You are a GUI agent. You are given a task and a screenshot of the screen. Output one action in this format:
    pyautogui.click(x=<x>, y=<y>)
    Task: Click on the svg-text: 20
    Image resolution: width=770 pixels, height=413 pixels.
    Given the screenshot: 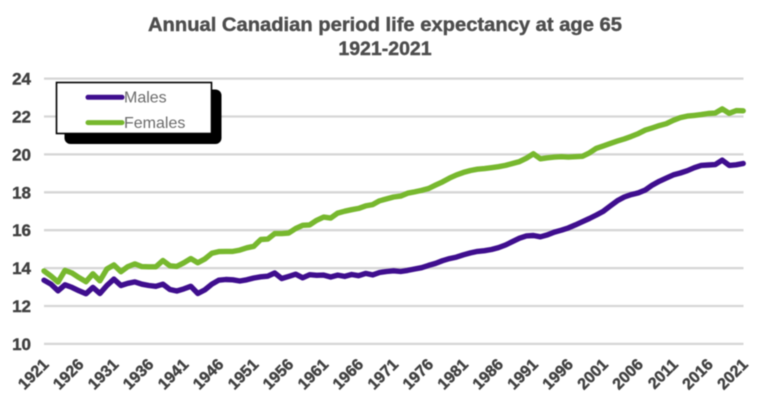 What is the action you would take?
    pyautogui.click(x=21, y=154)
    